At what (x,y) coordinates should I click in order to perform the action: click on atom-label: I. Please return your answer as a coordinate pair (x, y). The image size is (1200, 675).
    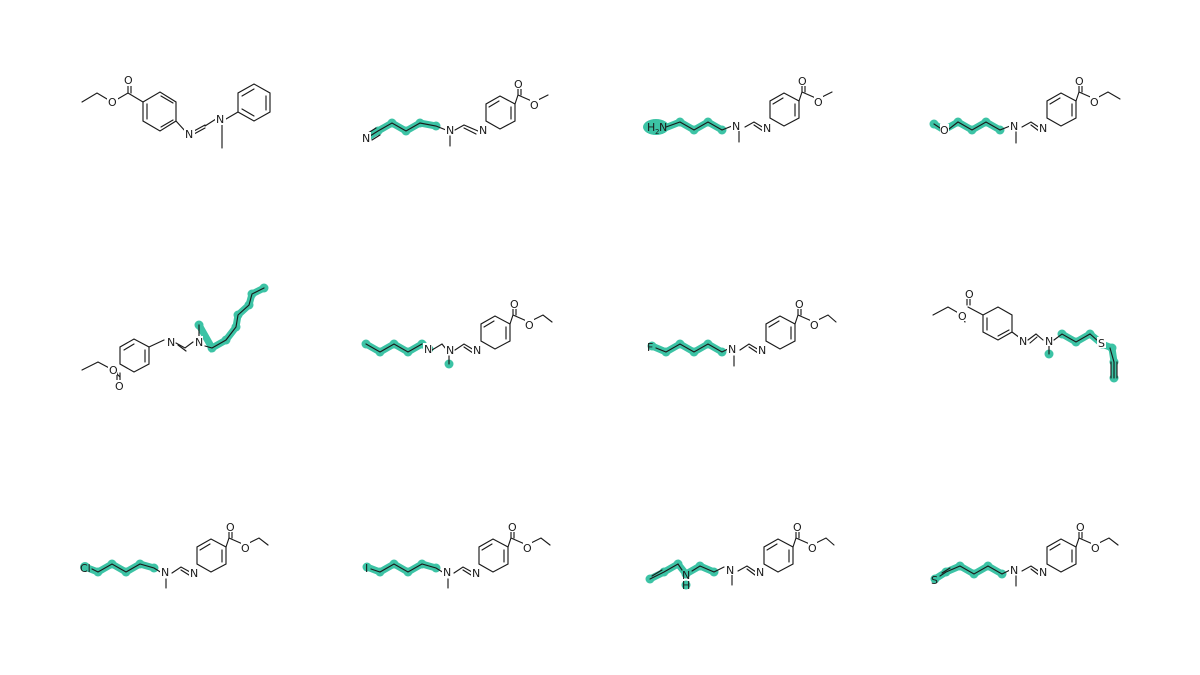
    Looking at the image, I should click on (366, 568).